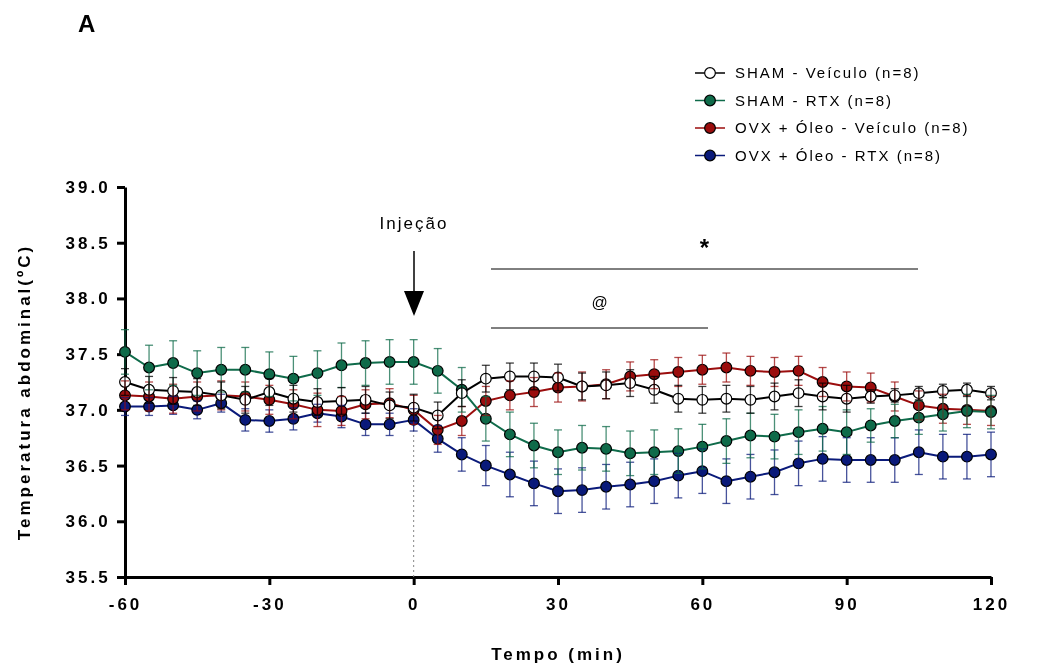 The image size is (1046, 670). What do you see at coordinates (88, 299) in the screenshot?
I see `y-tick-label: 38.0` at bounding box center [88, 299].